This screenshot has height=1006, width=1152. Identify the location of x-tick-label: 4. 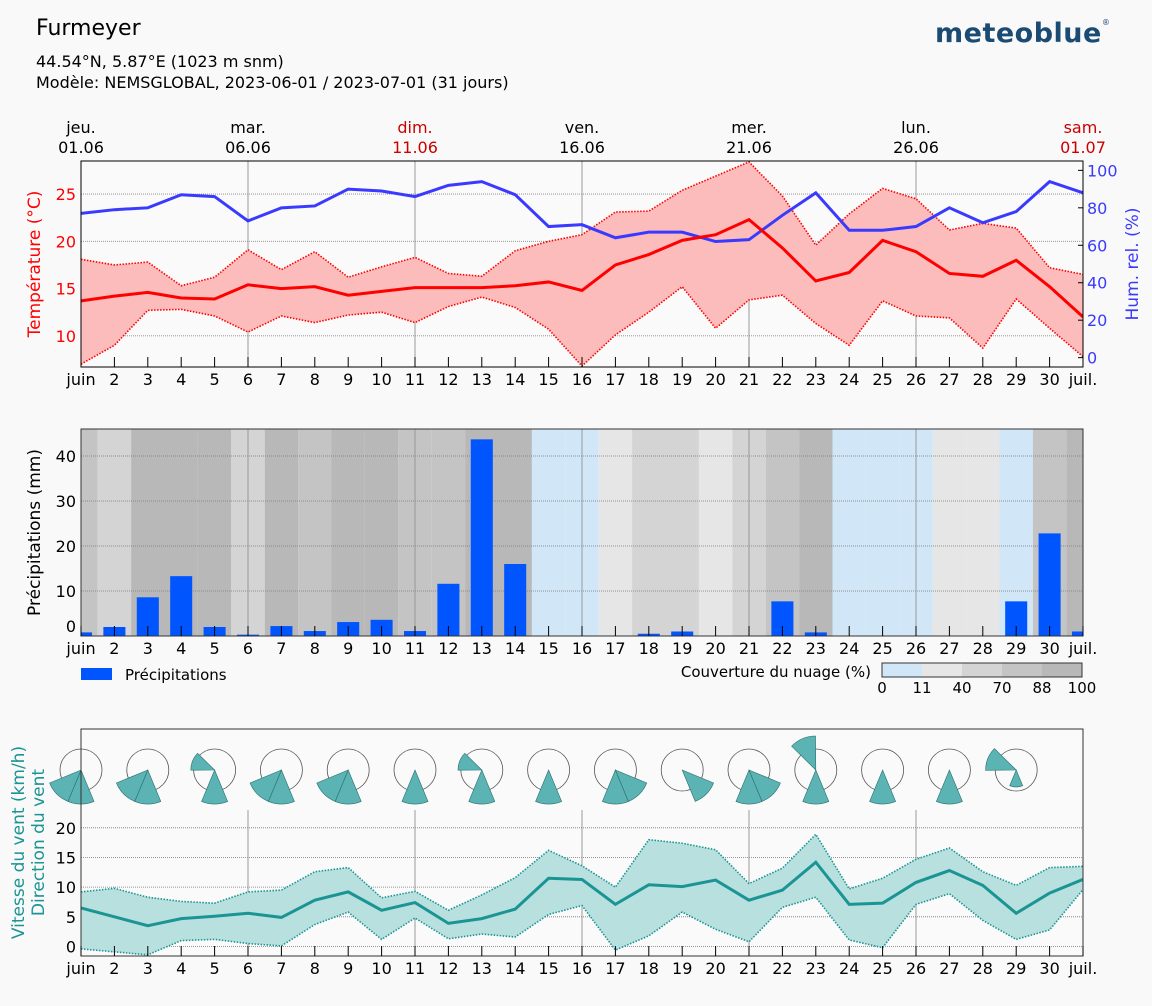
(181, 968).